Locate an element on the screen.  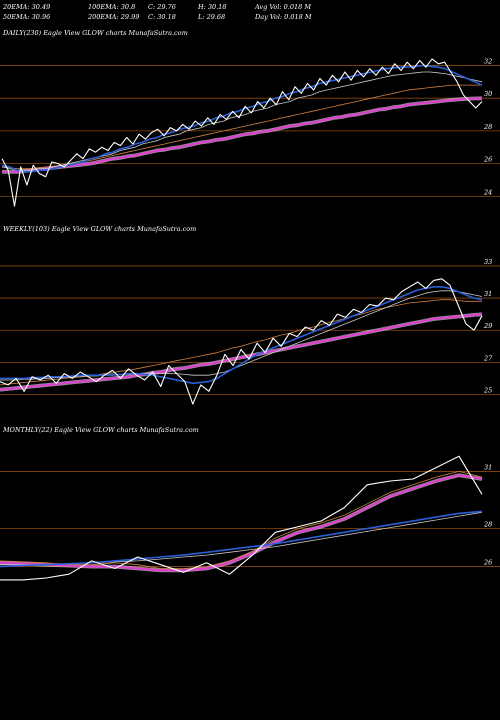
header-ema20: 20EMA: 30.49 is located at coordinates (27, 7).